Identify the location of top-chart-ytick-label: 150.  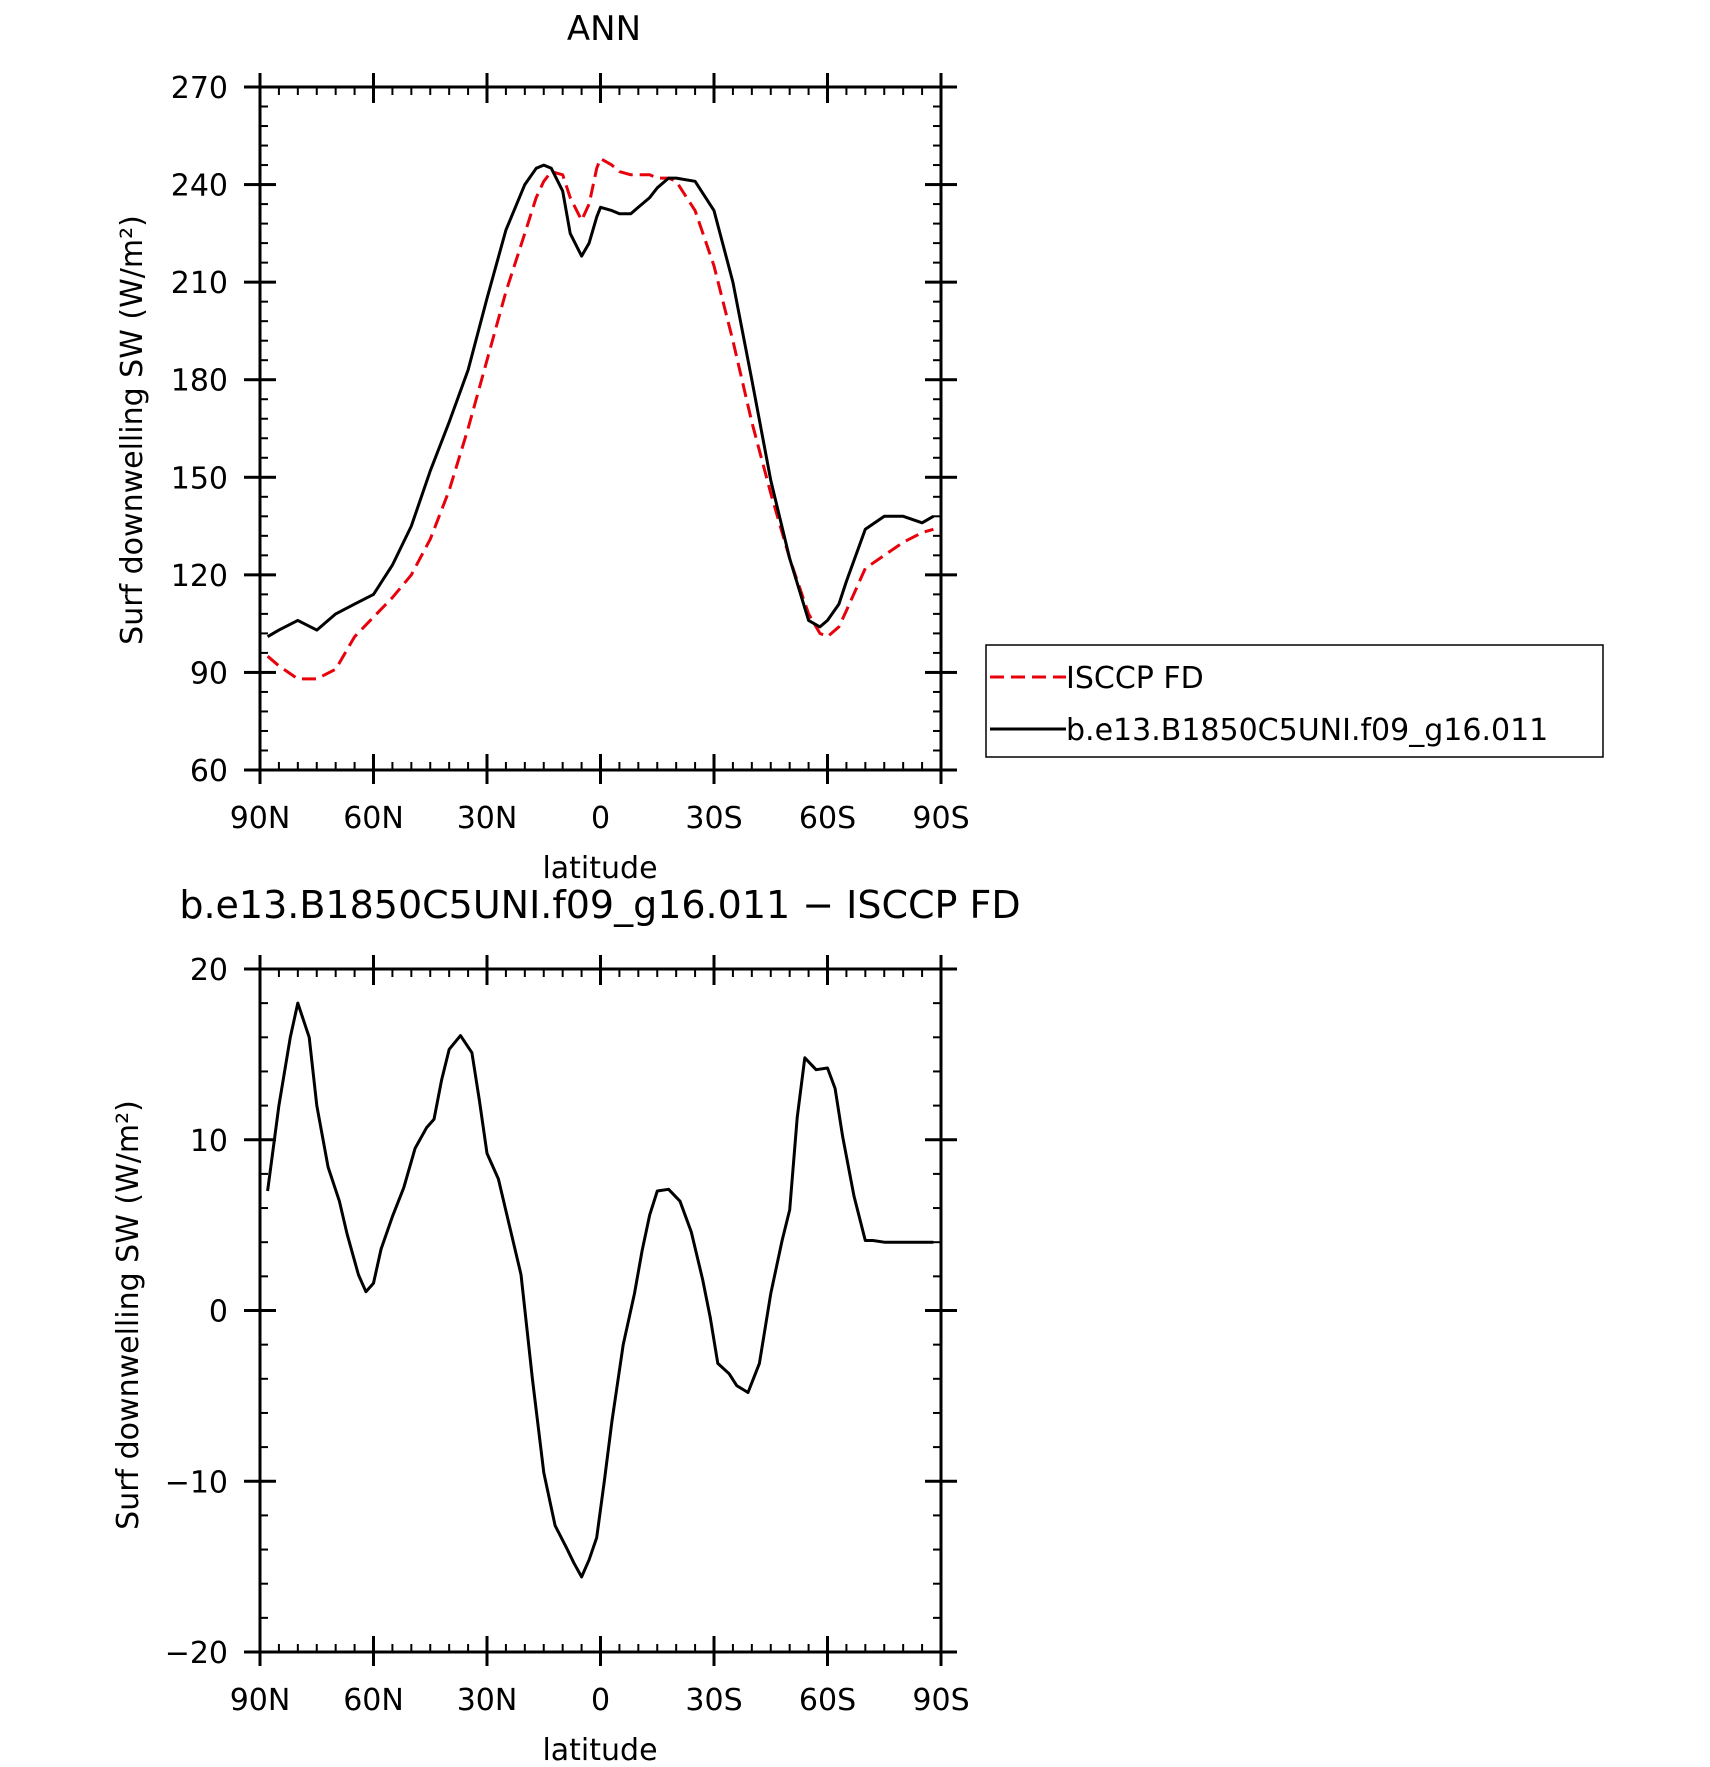
(199, 478).